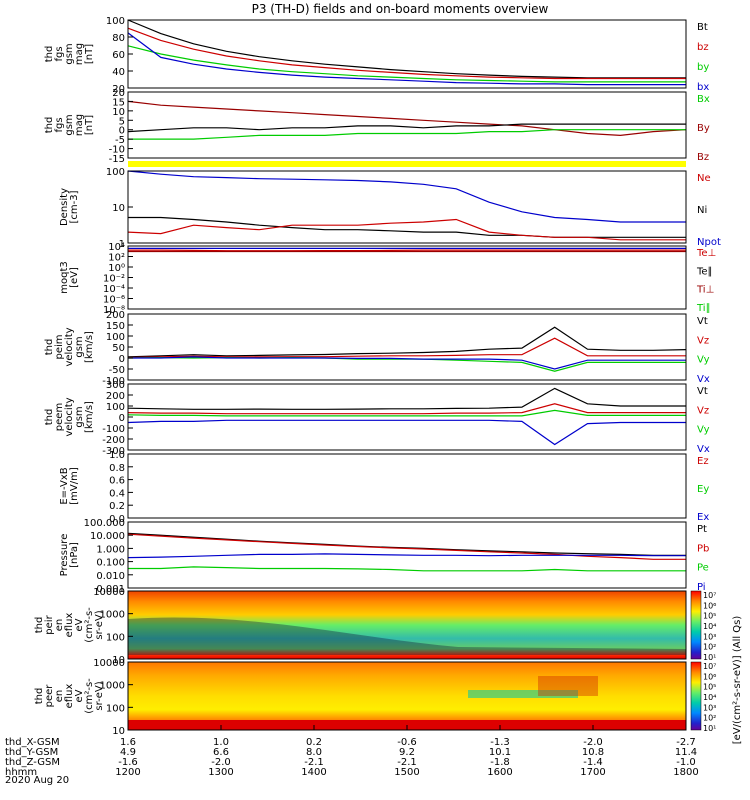 The image size is (750, 800). Describe the element at coordinates (127, 772) in the screenshot. I see `x-row-value: 1200` at that location.